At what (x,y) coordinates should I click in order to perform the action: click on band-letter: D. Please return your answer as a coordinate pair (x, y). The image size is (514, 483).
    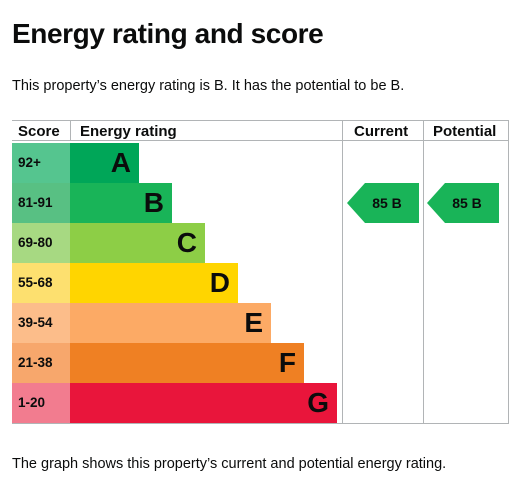
    Looking at the image, I should click on (219, 282).